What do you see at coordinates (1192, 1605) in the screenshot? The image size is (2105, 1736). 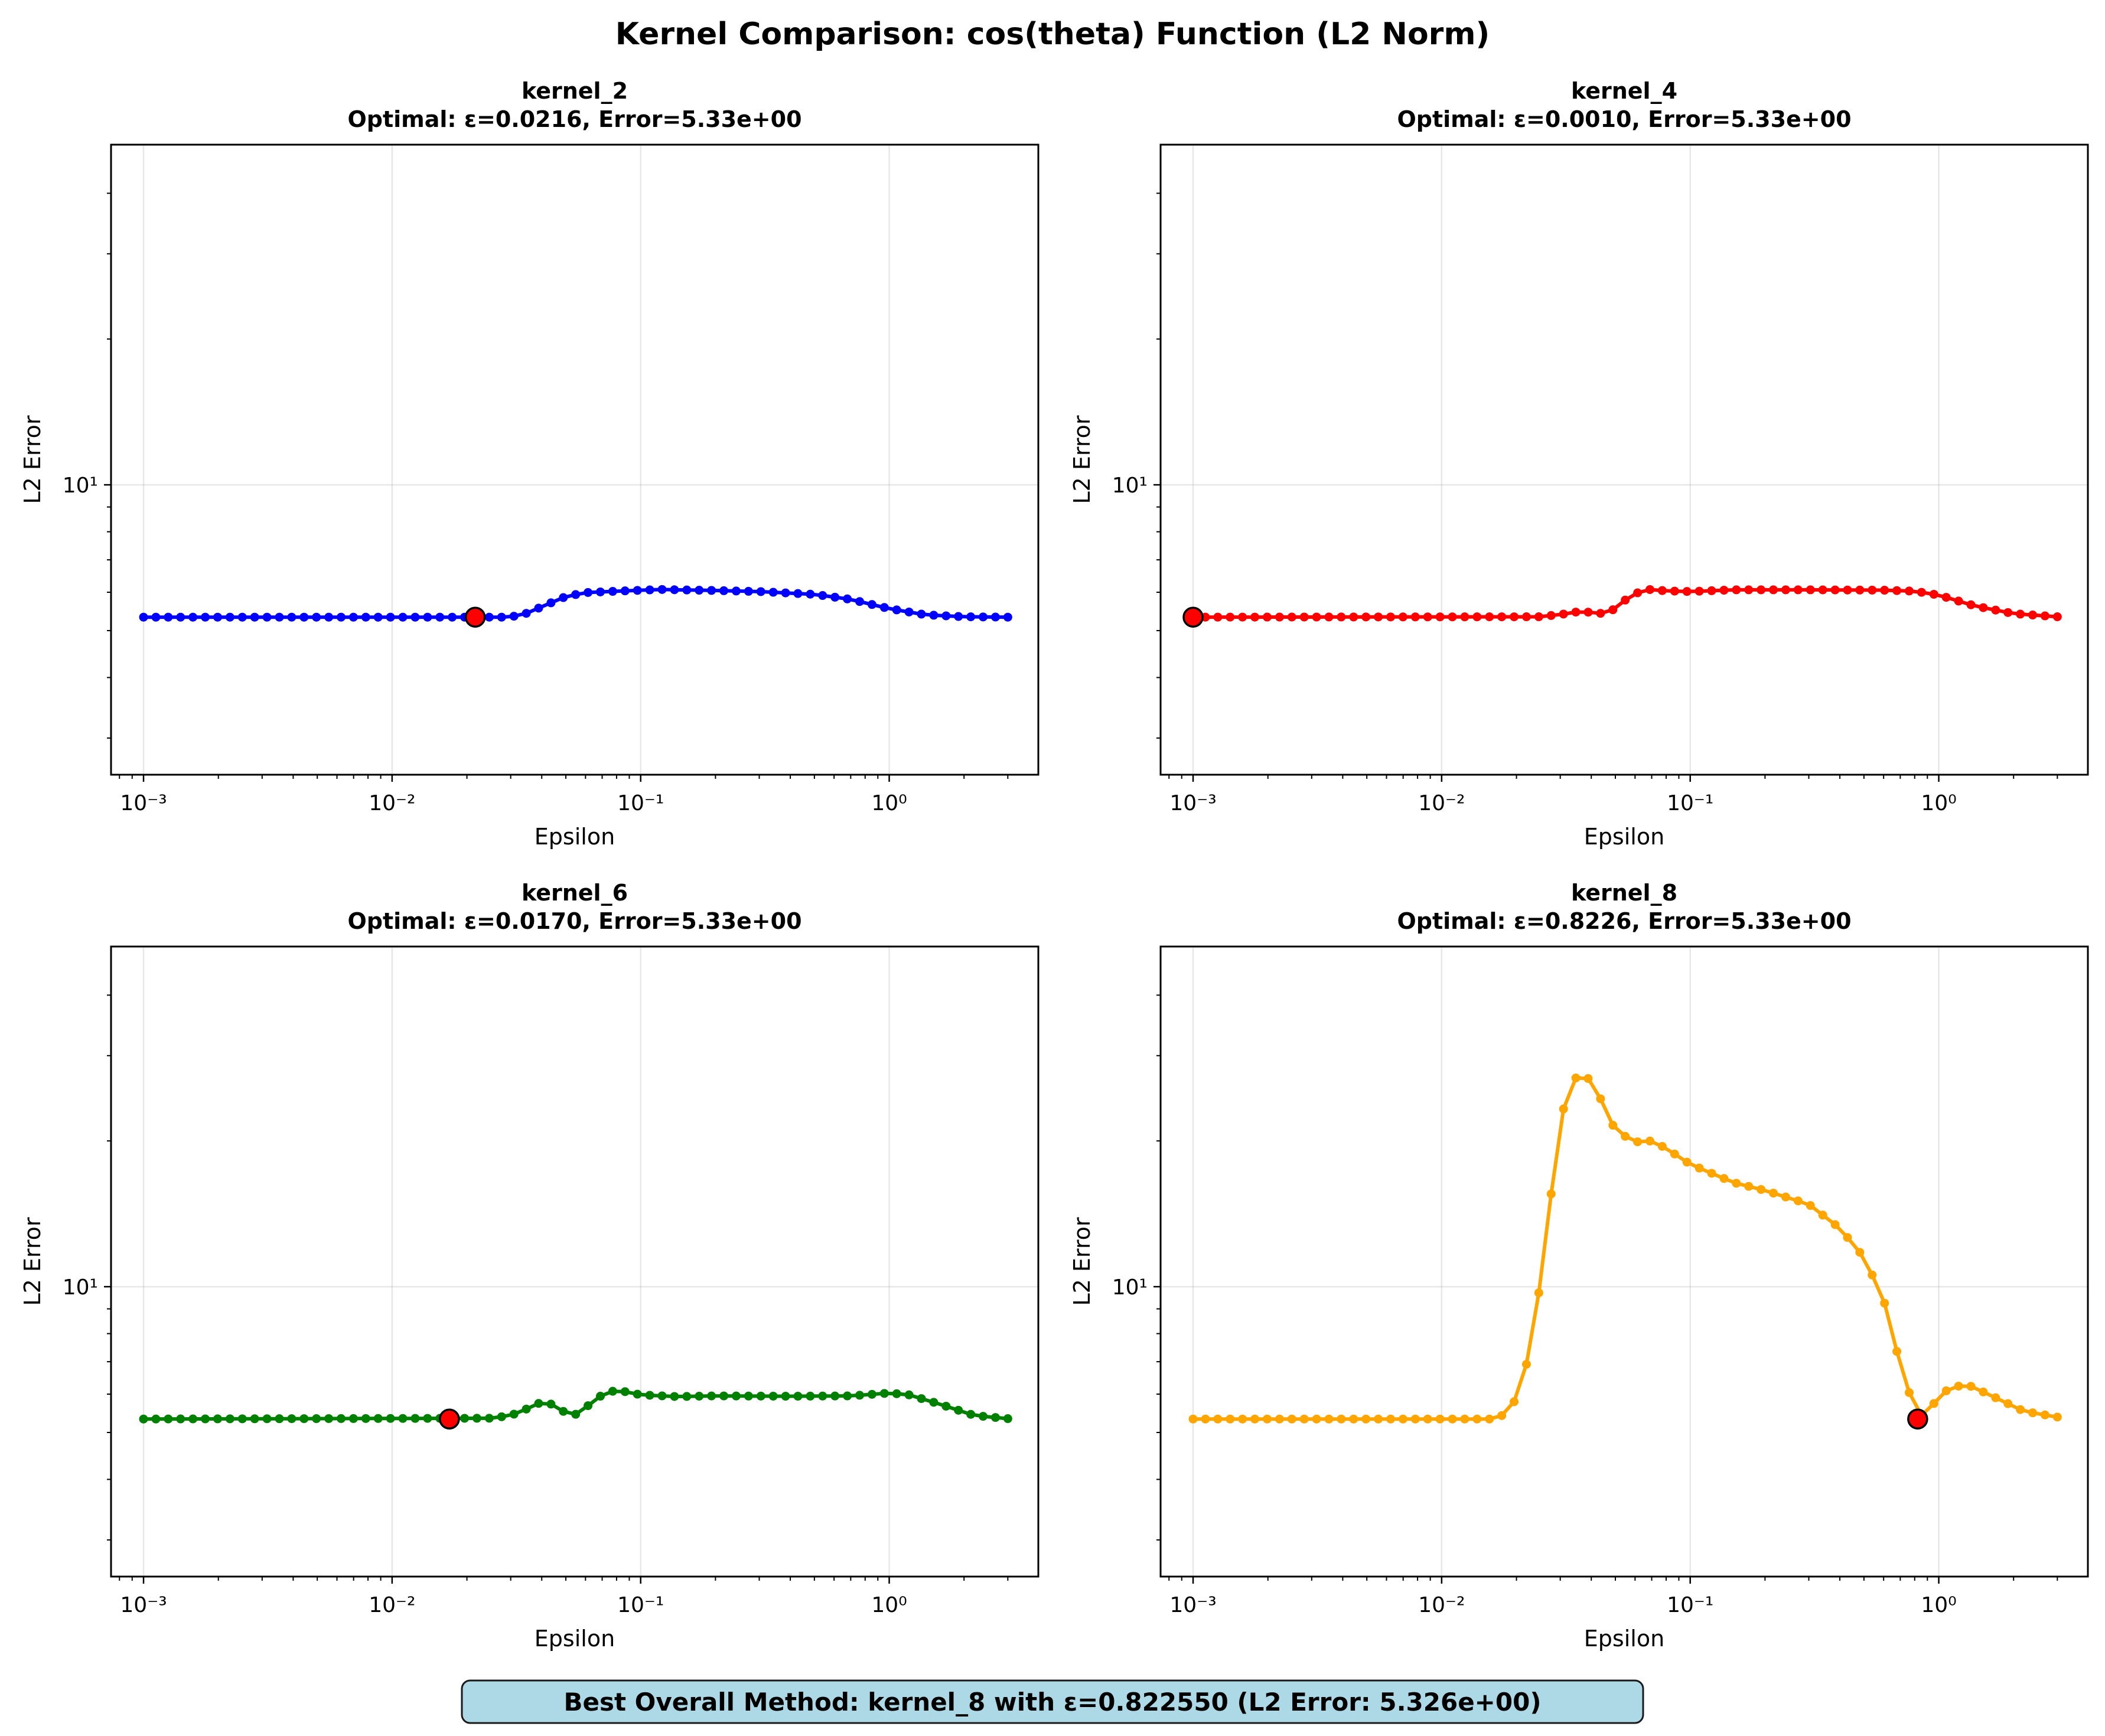 I see `x-tick-label: 10⁻³` at bounding box center [1192, 1605].